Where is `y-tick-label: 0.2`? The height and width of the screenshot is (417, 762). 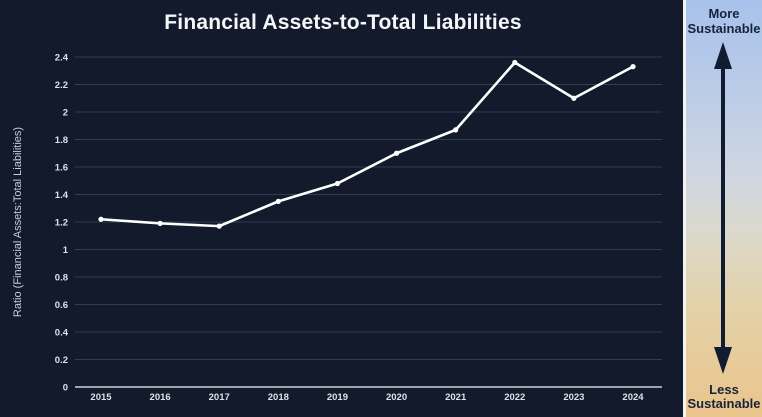 y-tick-label: 0.2 is located at coordinates (61, 360).